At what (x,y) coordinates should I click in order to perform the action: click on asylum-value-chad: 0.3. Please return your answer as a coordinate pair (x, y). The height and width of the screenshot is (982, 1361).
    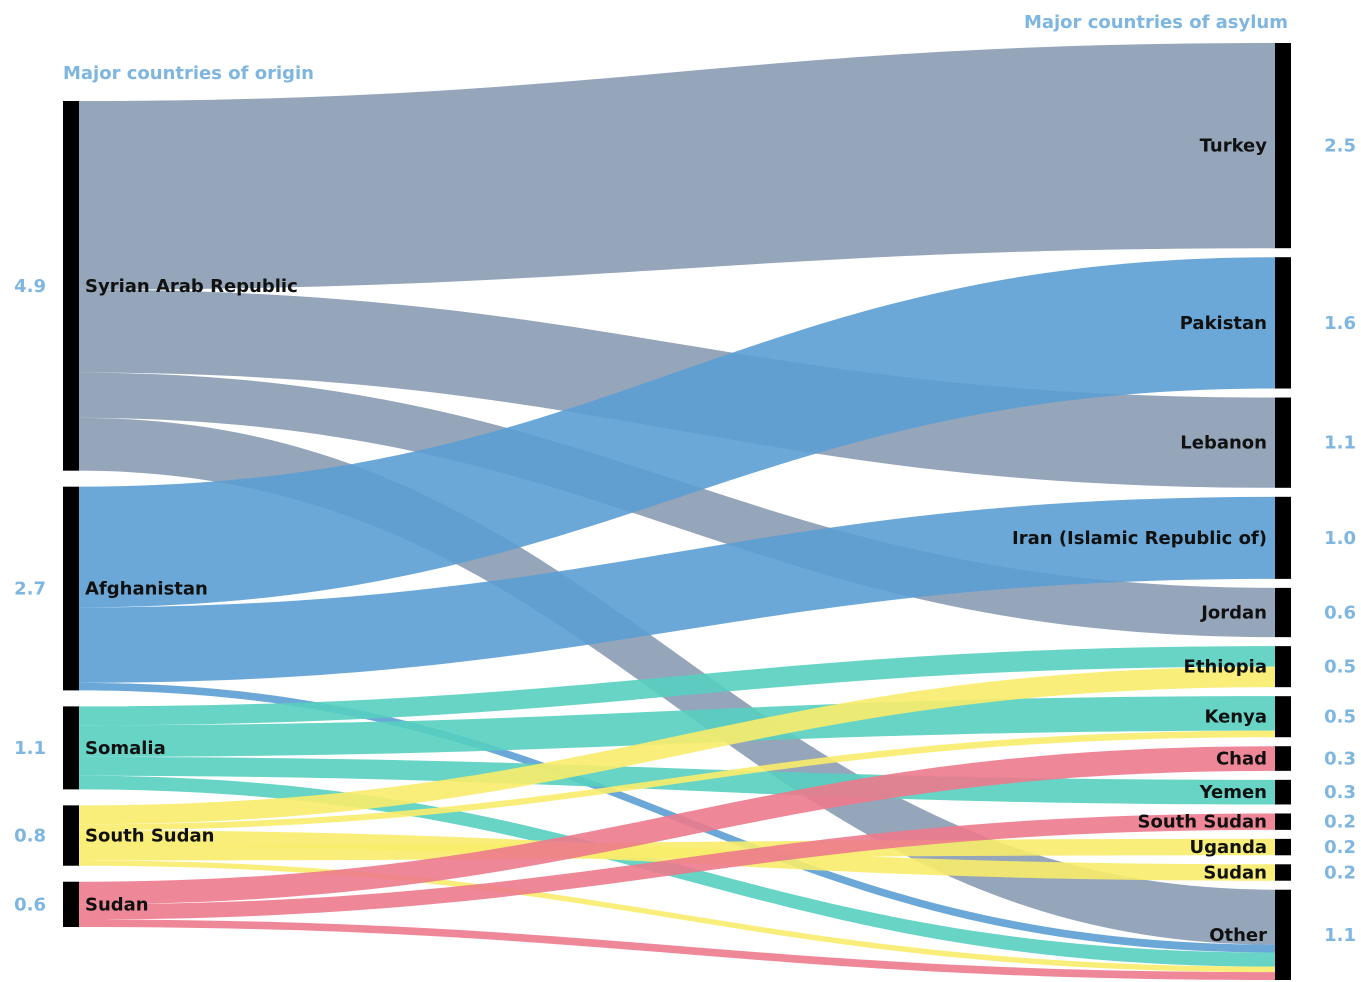
    Looking at the image, I should click on (1340, 759).